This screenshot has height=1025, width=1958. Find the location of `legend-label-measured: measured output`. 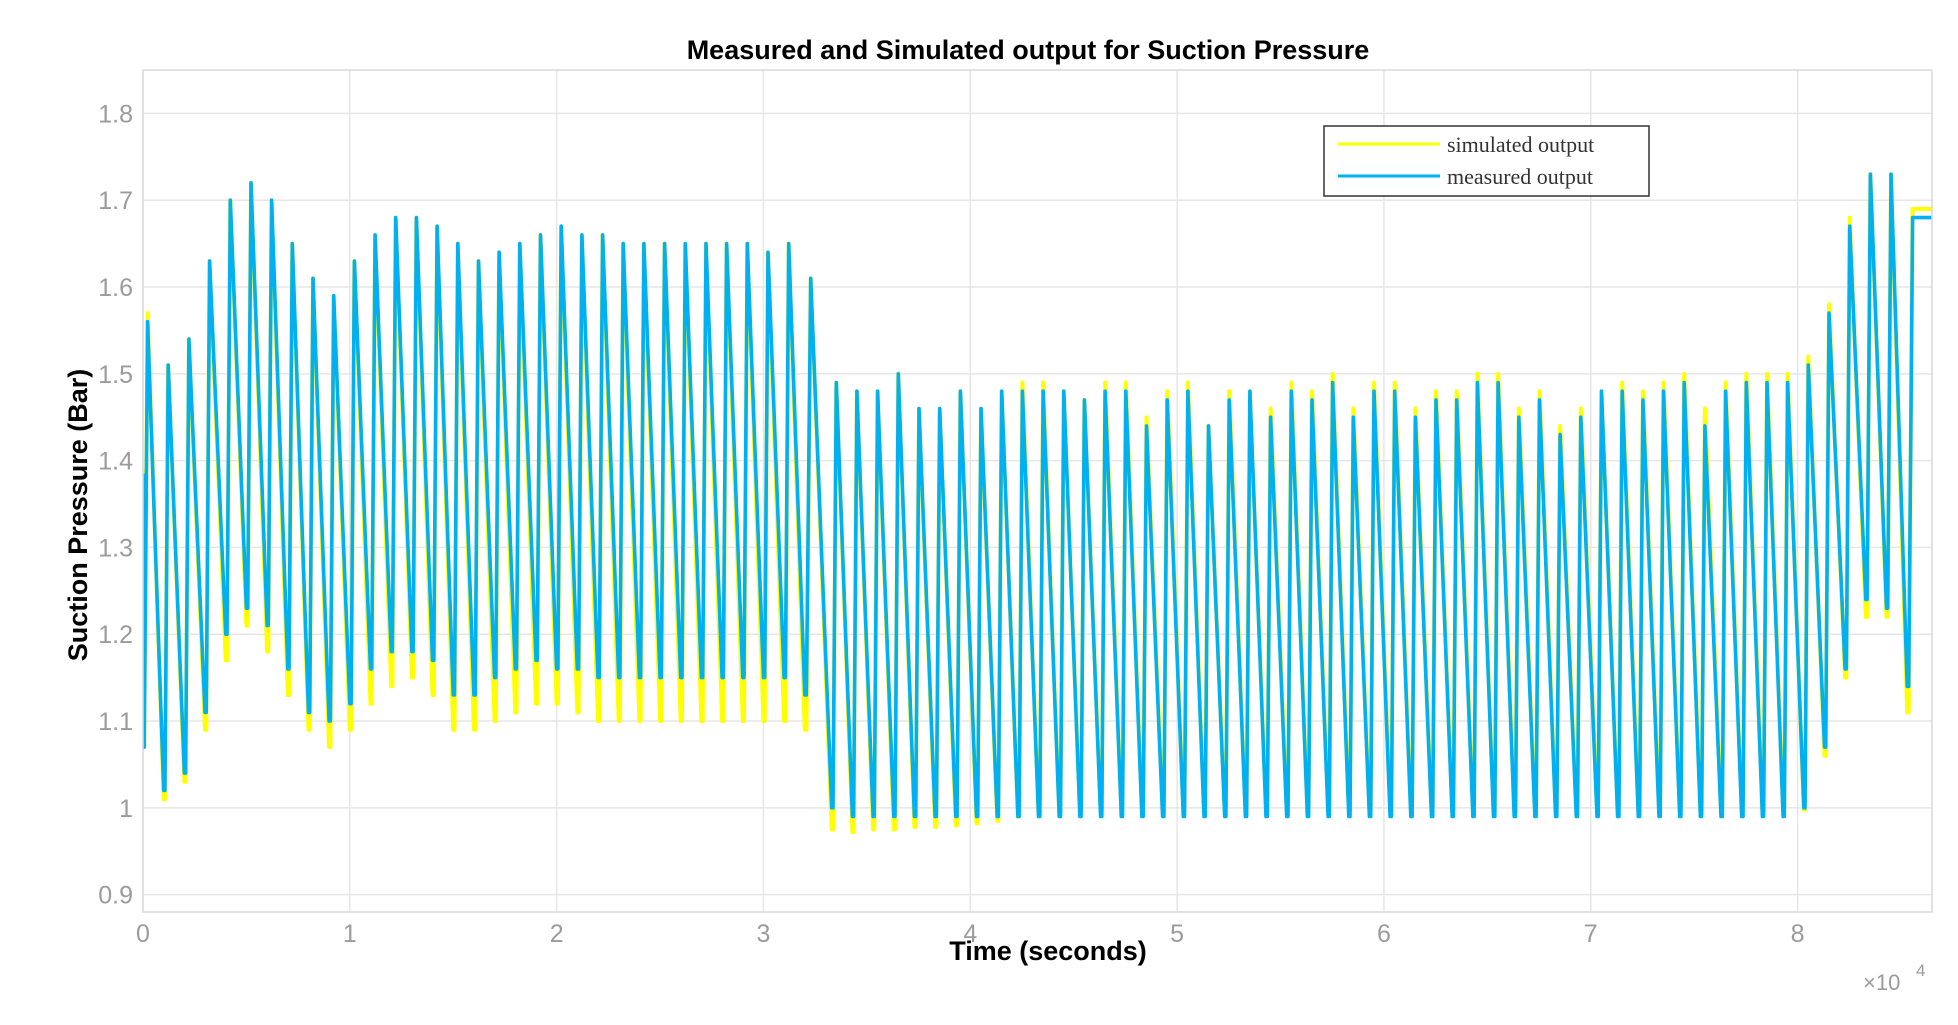

legend-label-measured: measured output is located at coordinates (1520, 176).